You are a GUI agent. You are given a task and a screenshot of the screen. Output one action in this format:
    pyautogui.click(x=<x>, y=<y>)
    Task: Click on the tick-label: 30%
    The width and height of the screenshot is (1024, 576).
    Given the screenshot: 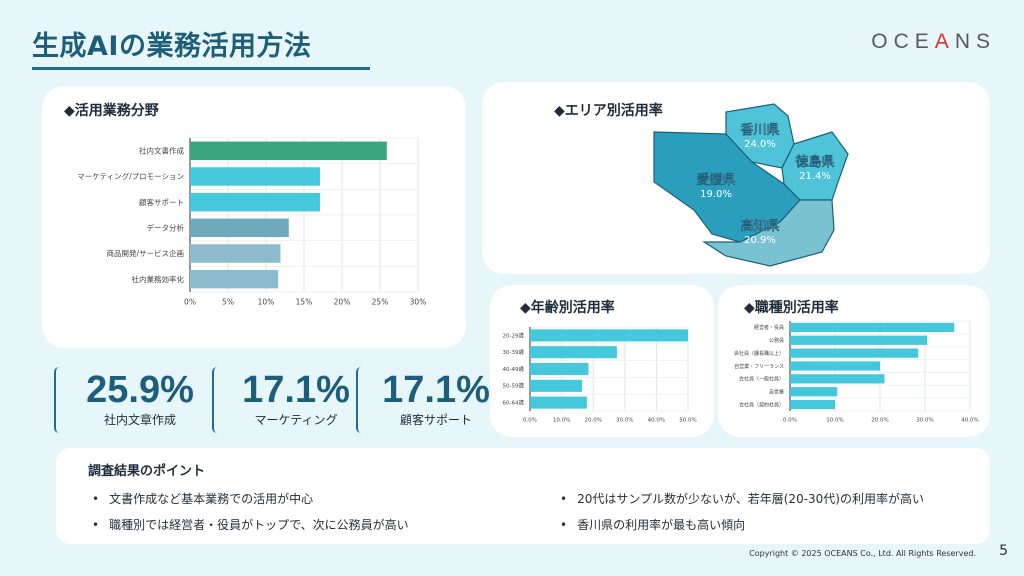 What is the action you would take?
    pyautogui.click(x=418, y=302)
    